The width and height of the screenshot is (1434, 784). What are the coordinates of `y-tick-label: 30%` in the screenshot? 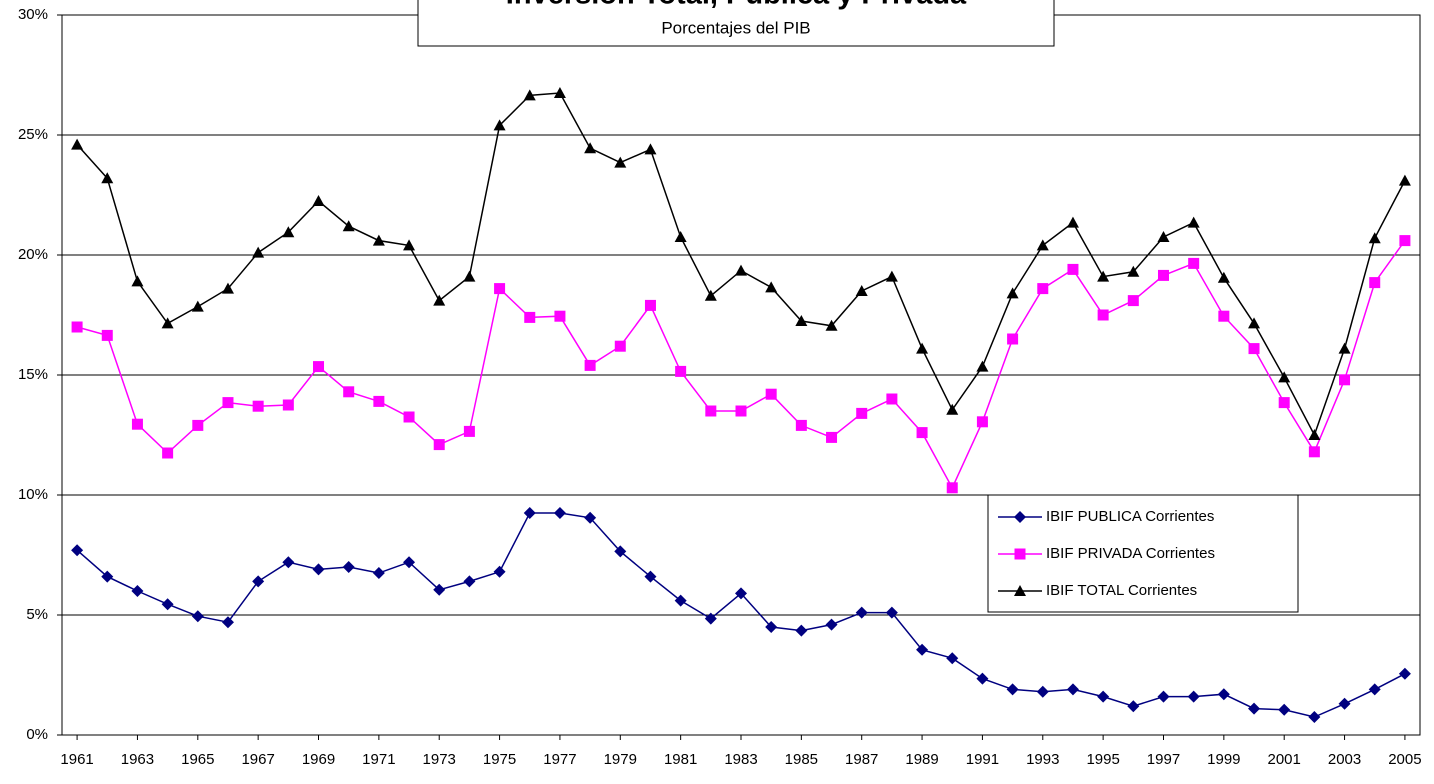 It's located at (33, 14).